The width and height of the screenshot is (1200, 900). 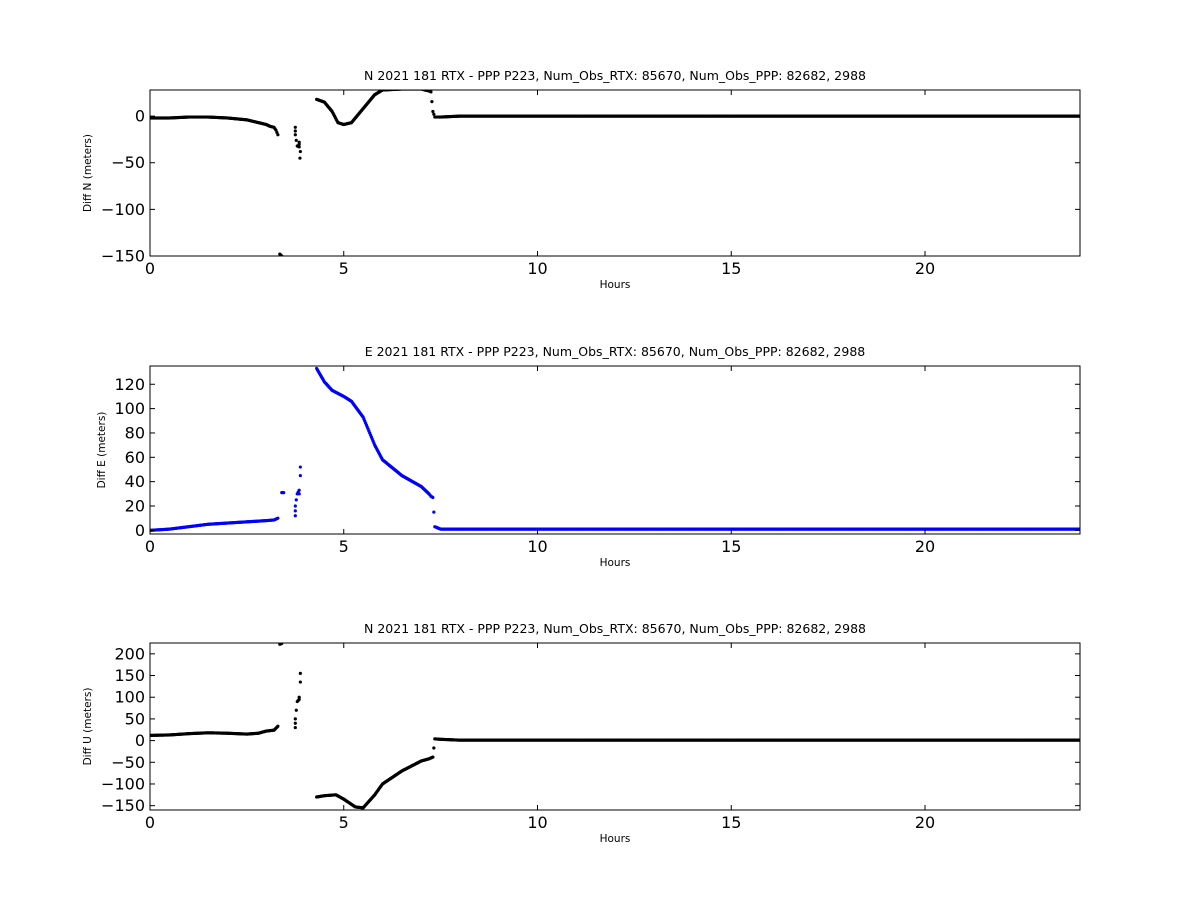 I want to click on y-tick-label: 120, so click(x=129, y=384).